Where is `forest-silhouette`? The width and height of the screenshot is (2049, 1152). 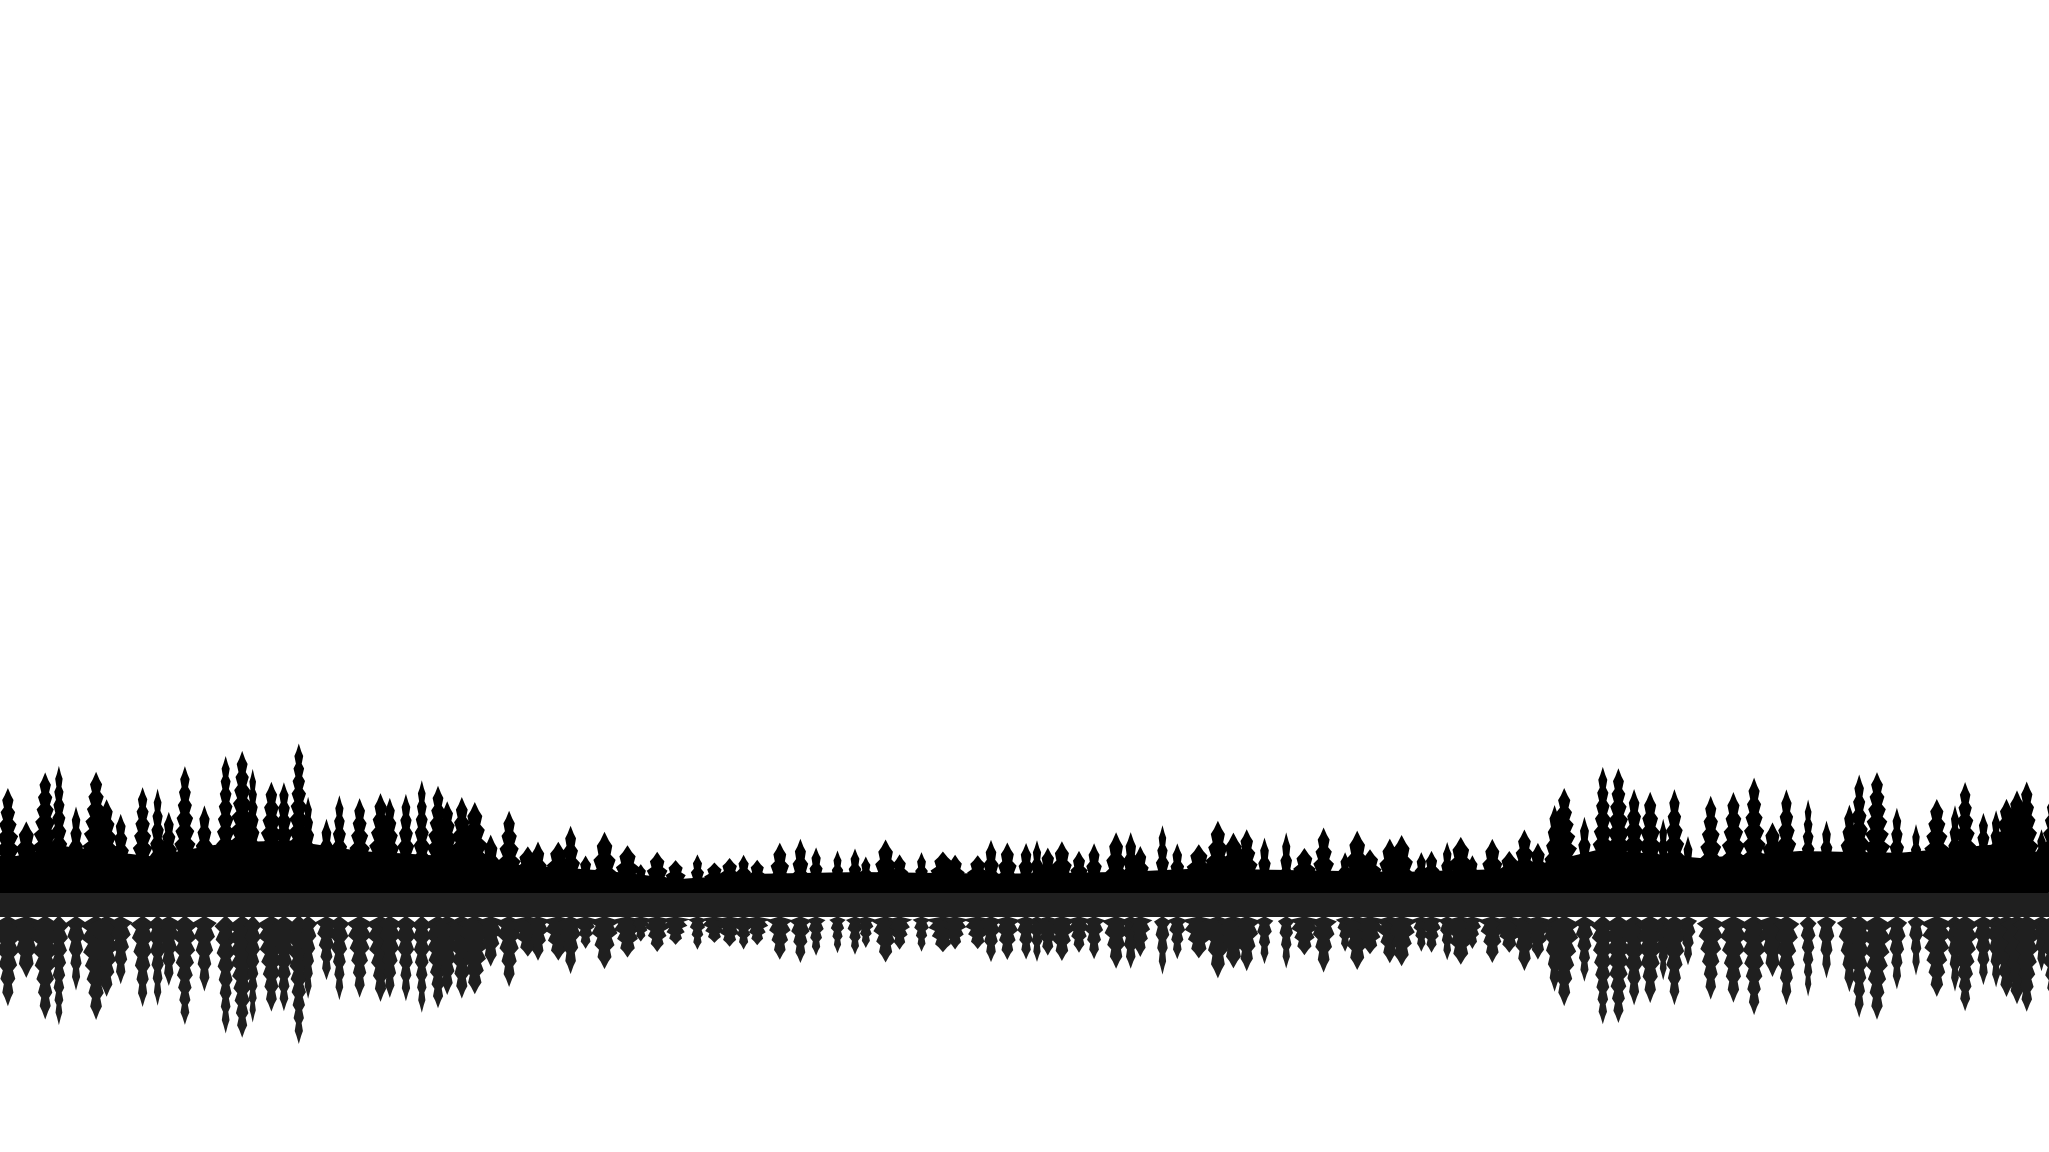
forest-silhouette is located at coordinates (1024, 818).